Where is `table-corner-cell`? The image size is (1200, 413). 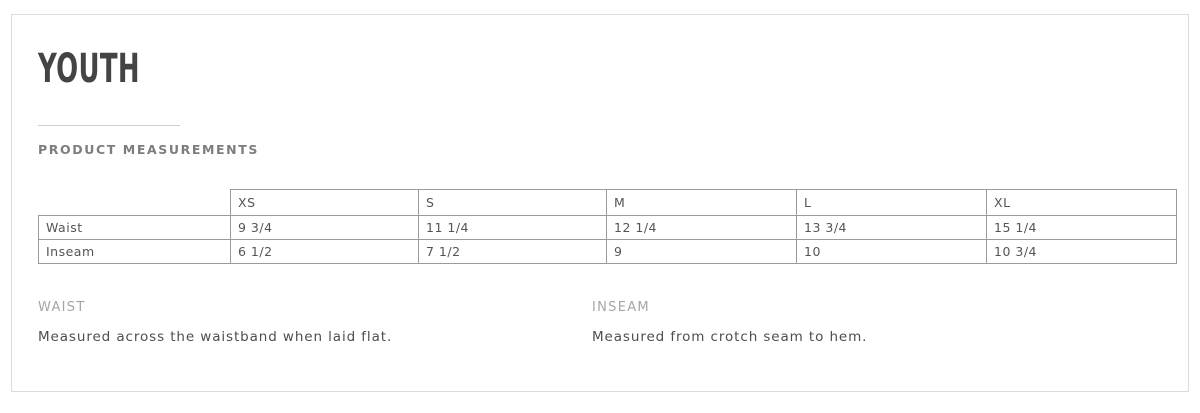
table-corner-cell is located at coordinates (135, 203).